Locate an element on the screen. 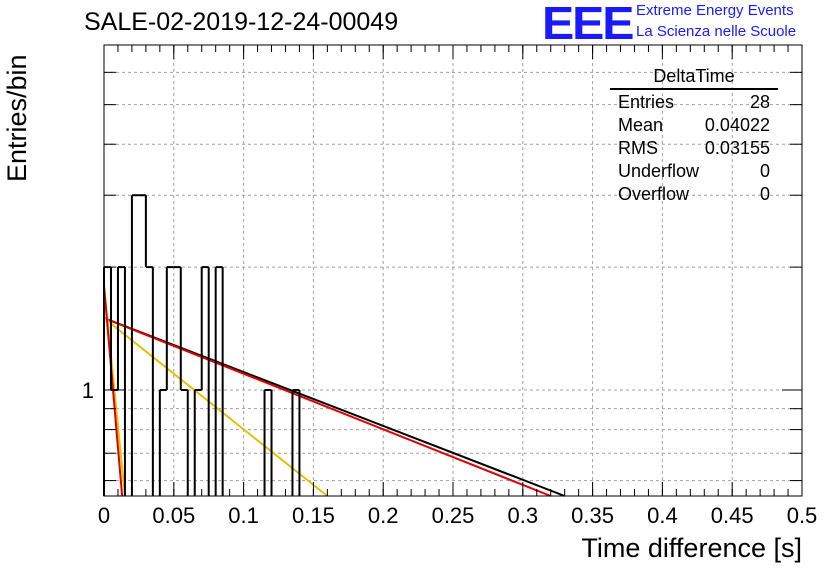 The height and width of the screenshot is (572, 836). x-tick-label: 0.35 is located at coordinates (592, 515).